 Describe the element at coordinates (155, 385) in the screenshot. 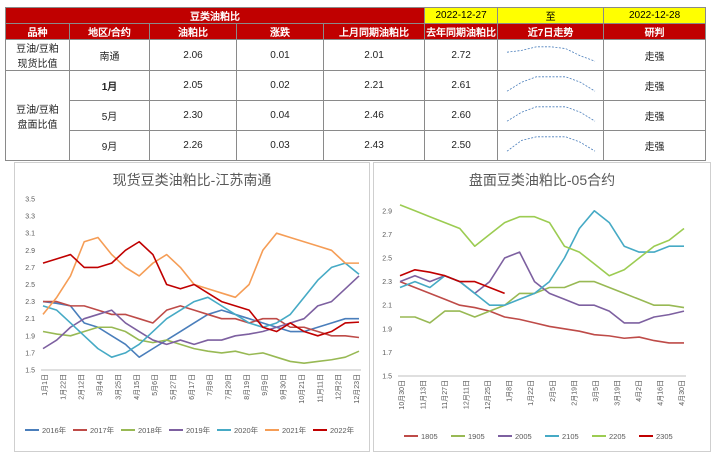

I see `x-tick-label: 5月6日` at that location.